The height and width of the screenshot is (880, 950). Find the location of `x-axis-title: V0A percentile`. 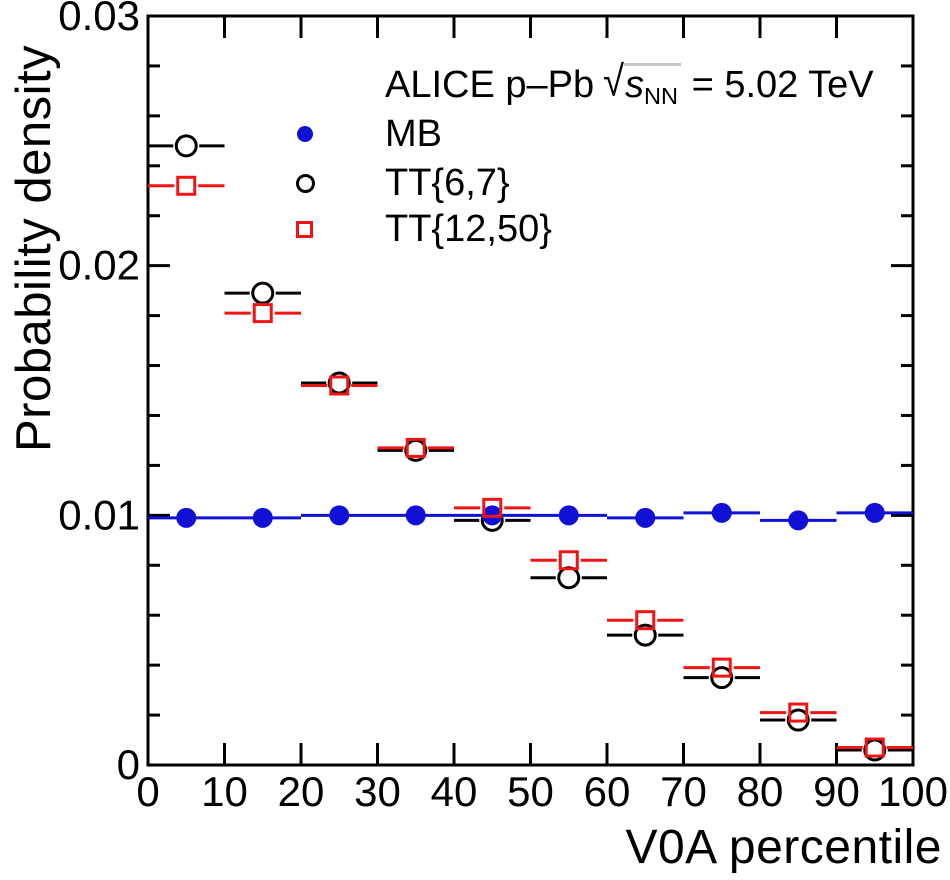

x-axis-title: V0A percentile is located at coordinates (783, 847).